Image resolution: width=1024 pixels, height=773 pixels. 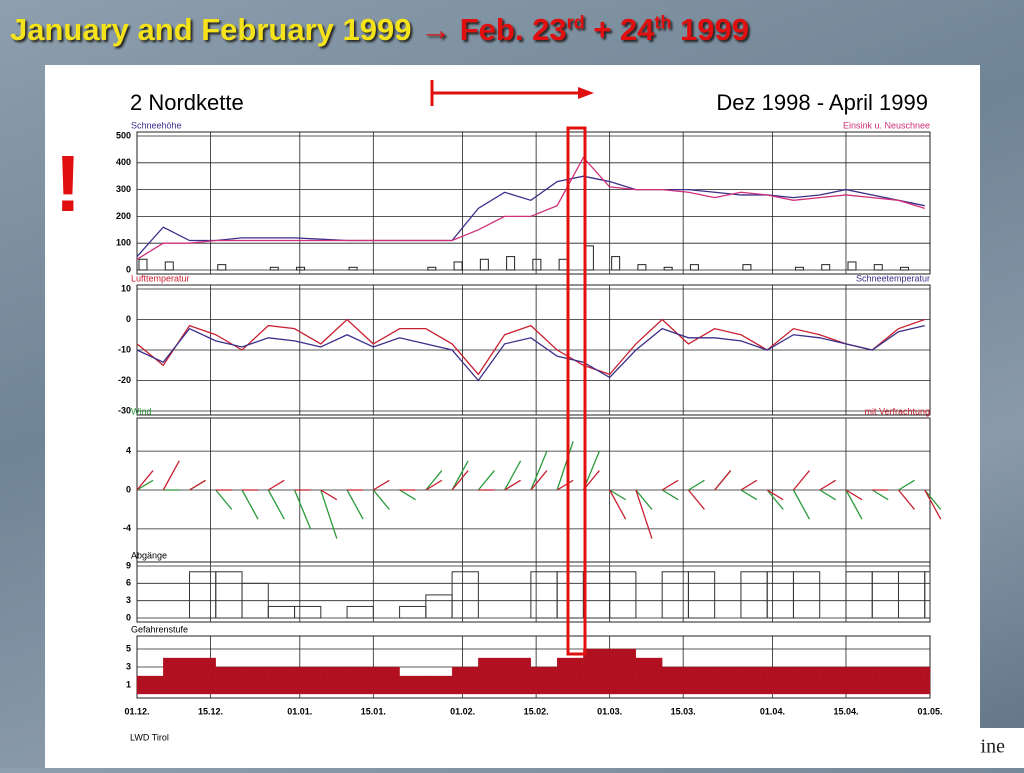 What do you see at coordinates (149, 737) in the screenshot?
I see `chart-footer: LWD Tirol` at bounding box center [149, 737].